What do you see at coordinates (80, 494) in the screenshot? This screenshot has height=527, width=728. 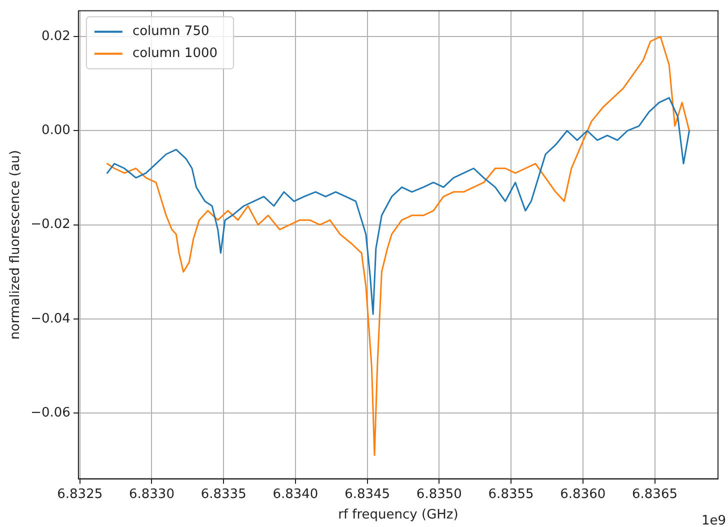 I see `x-tick-label: 6.8325` at bounding box center [80, 494].